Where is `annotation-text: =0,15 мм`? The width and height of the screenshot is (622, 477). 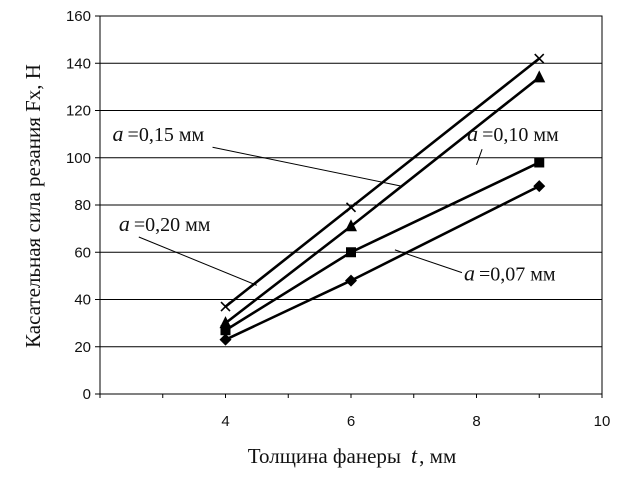
annotation-text: =0,15 мм is located at coordinates (166, 135).